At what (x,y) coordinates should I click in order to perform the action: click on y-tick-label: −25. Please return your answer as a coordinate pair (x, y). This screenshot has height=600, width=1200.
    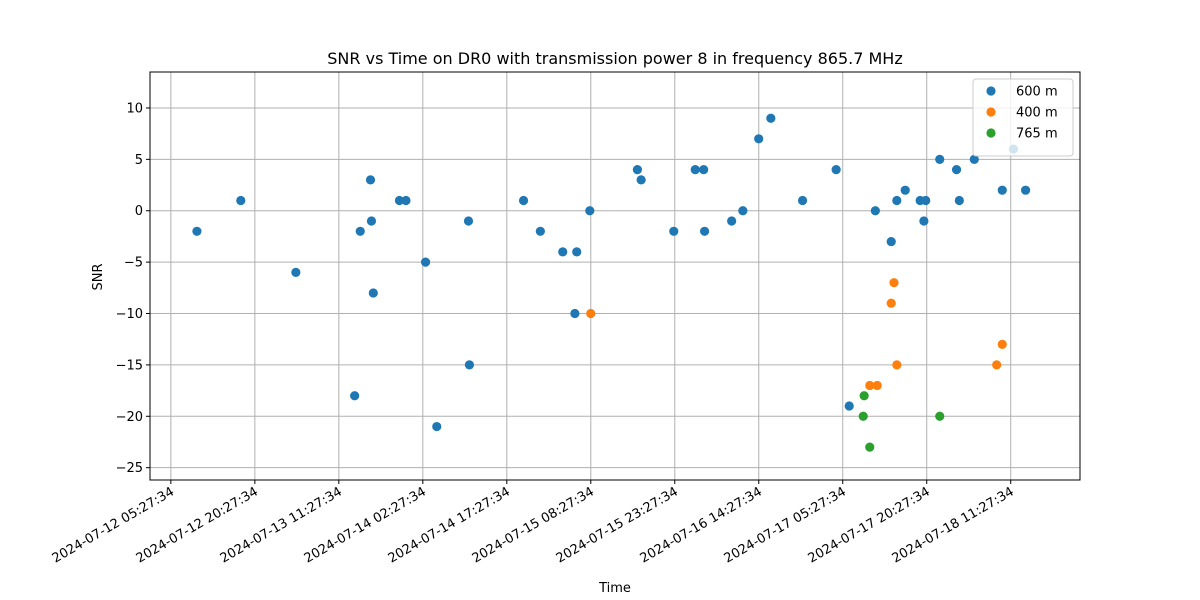
    Looking at the image, I should click on (129, 468).